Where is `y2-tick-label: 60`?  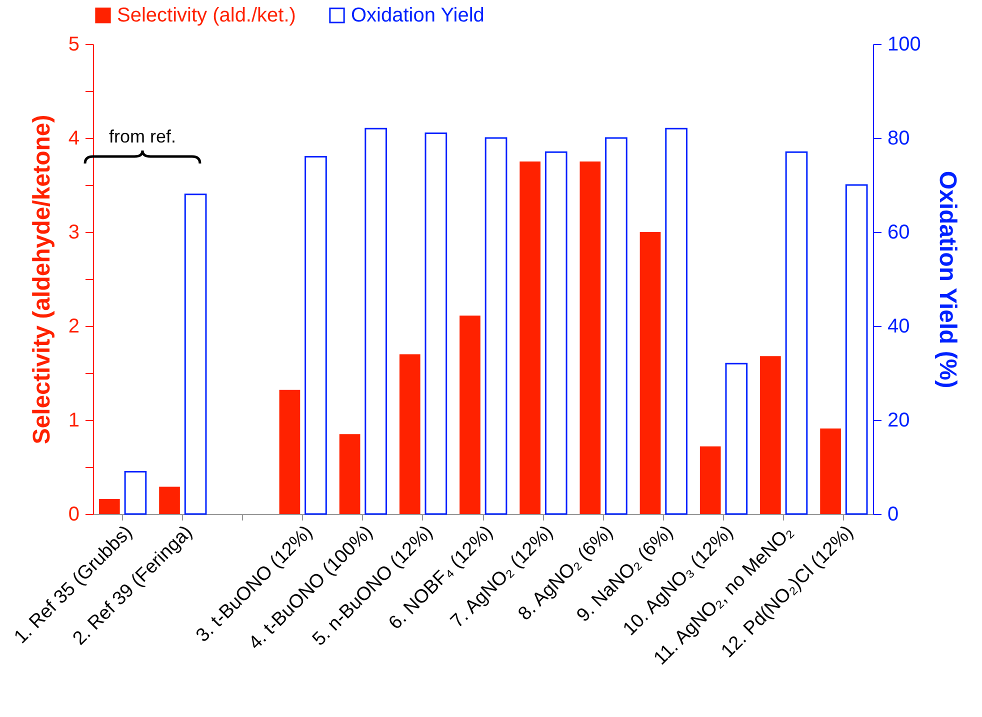
y2-tick-label: 60 is located at coordinates (899, 233).